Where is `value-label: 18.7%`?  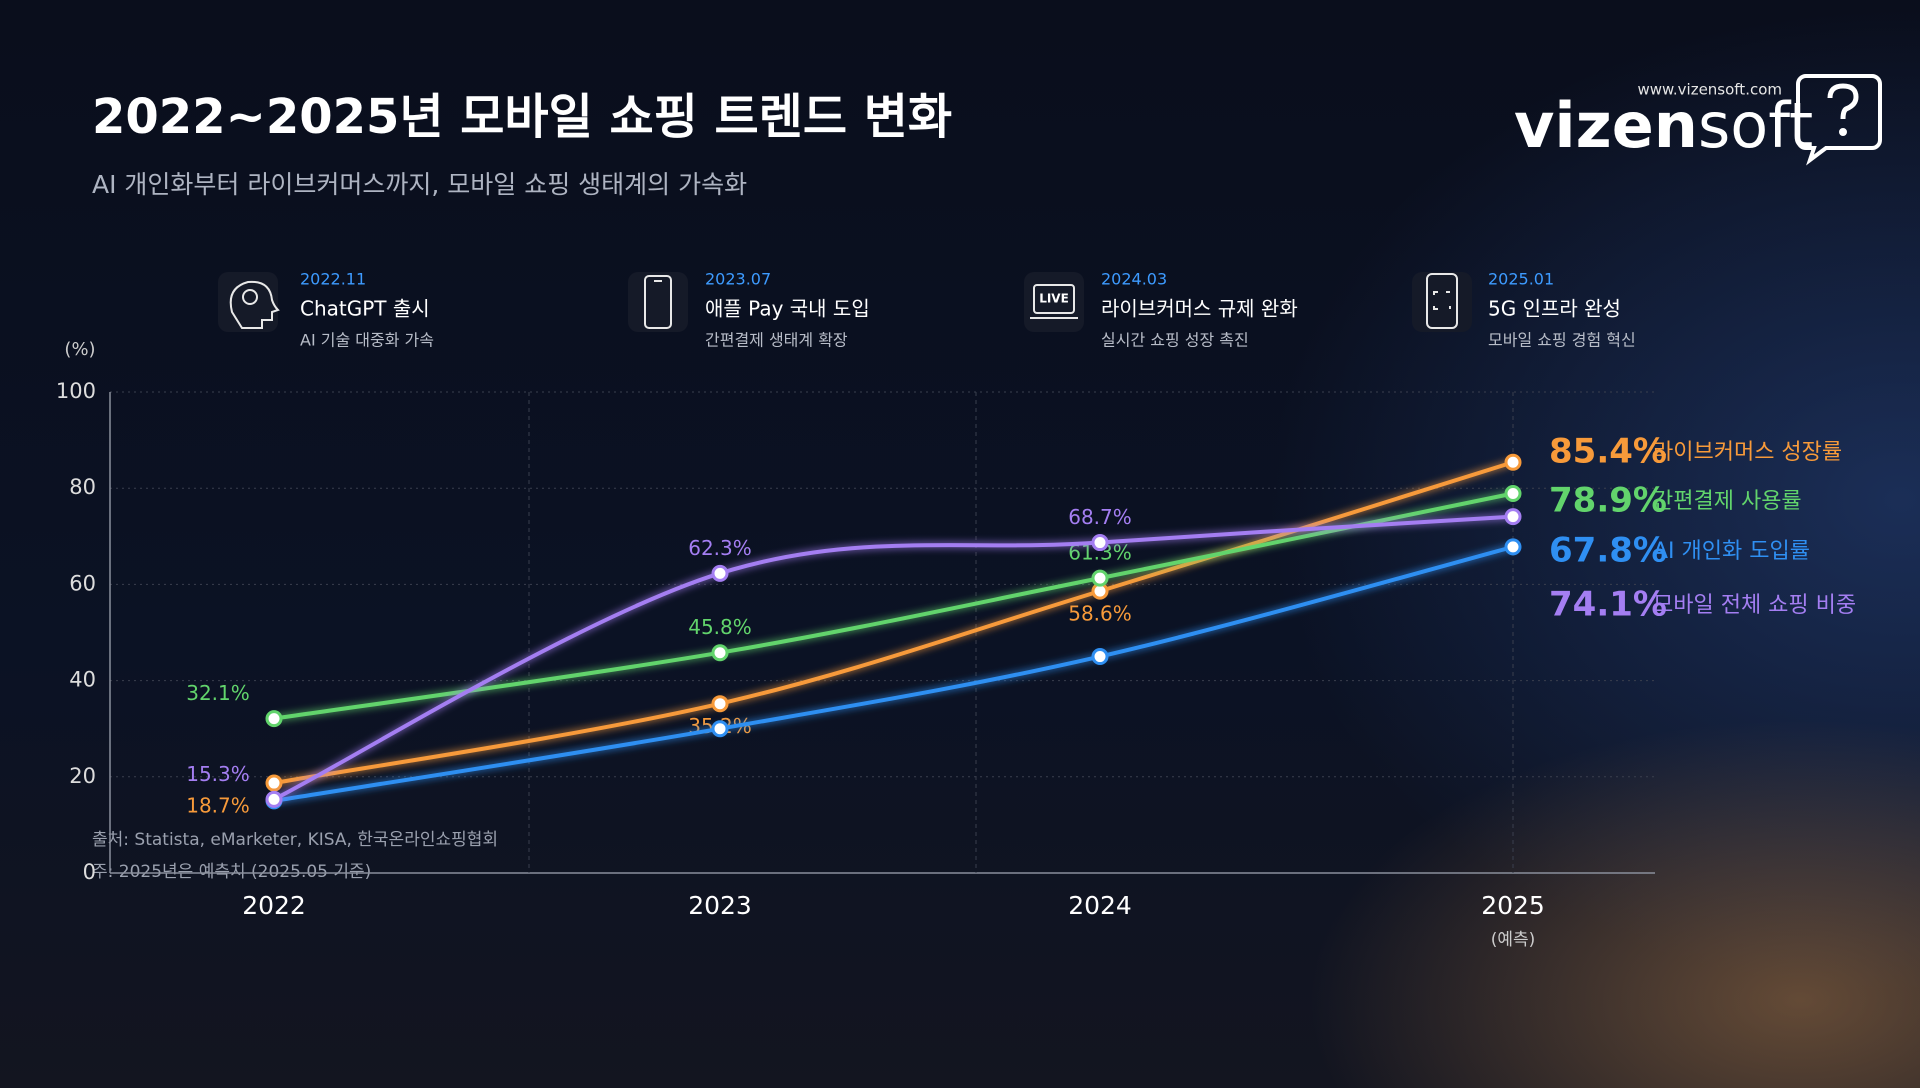
value-label: 18.7% is located at coordinates (218, 806).